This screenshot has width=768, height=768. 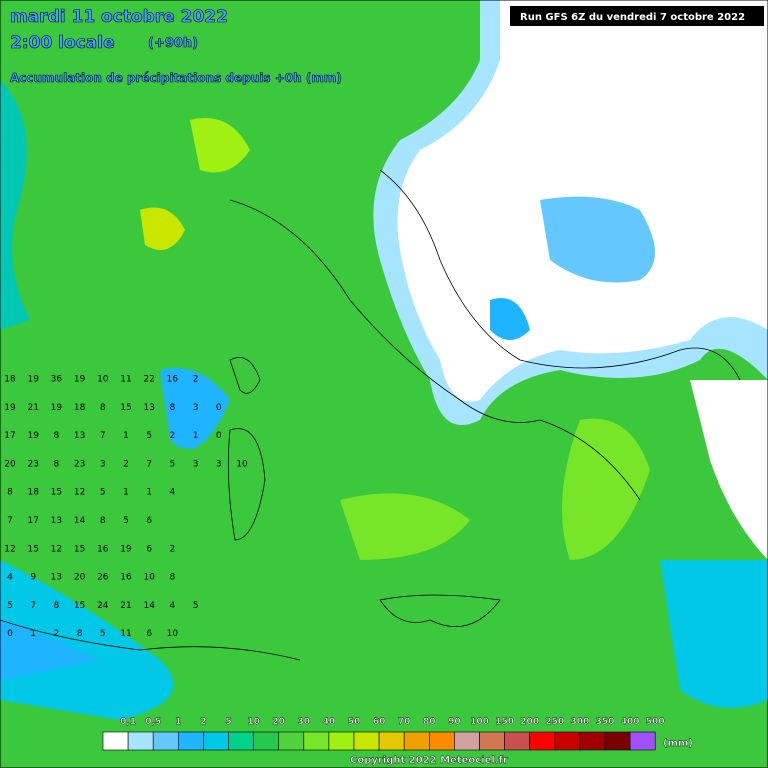 I want to click on grid-value: 9, so click(x=33, y=578).